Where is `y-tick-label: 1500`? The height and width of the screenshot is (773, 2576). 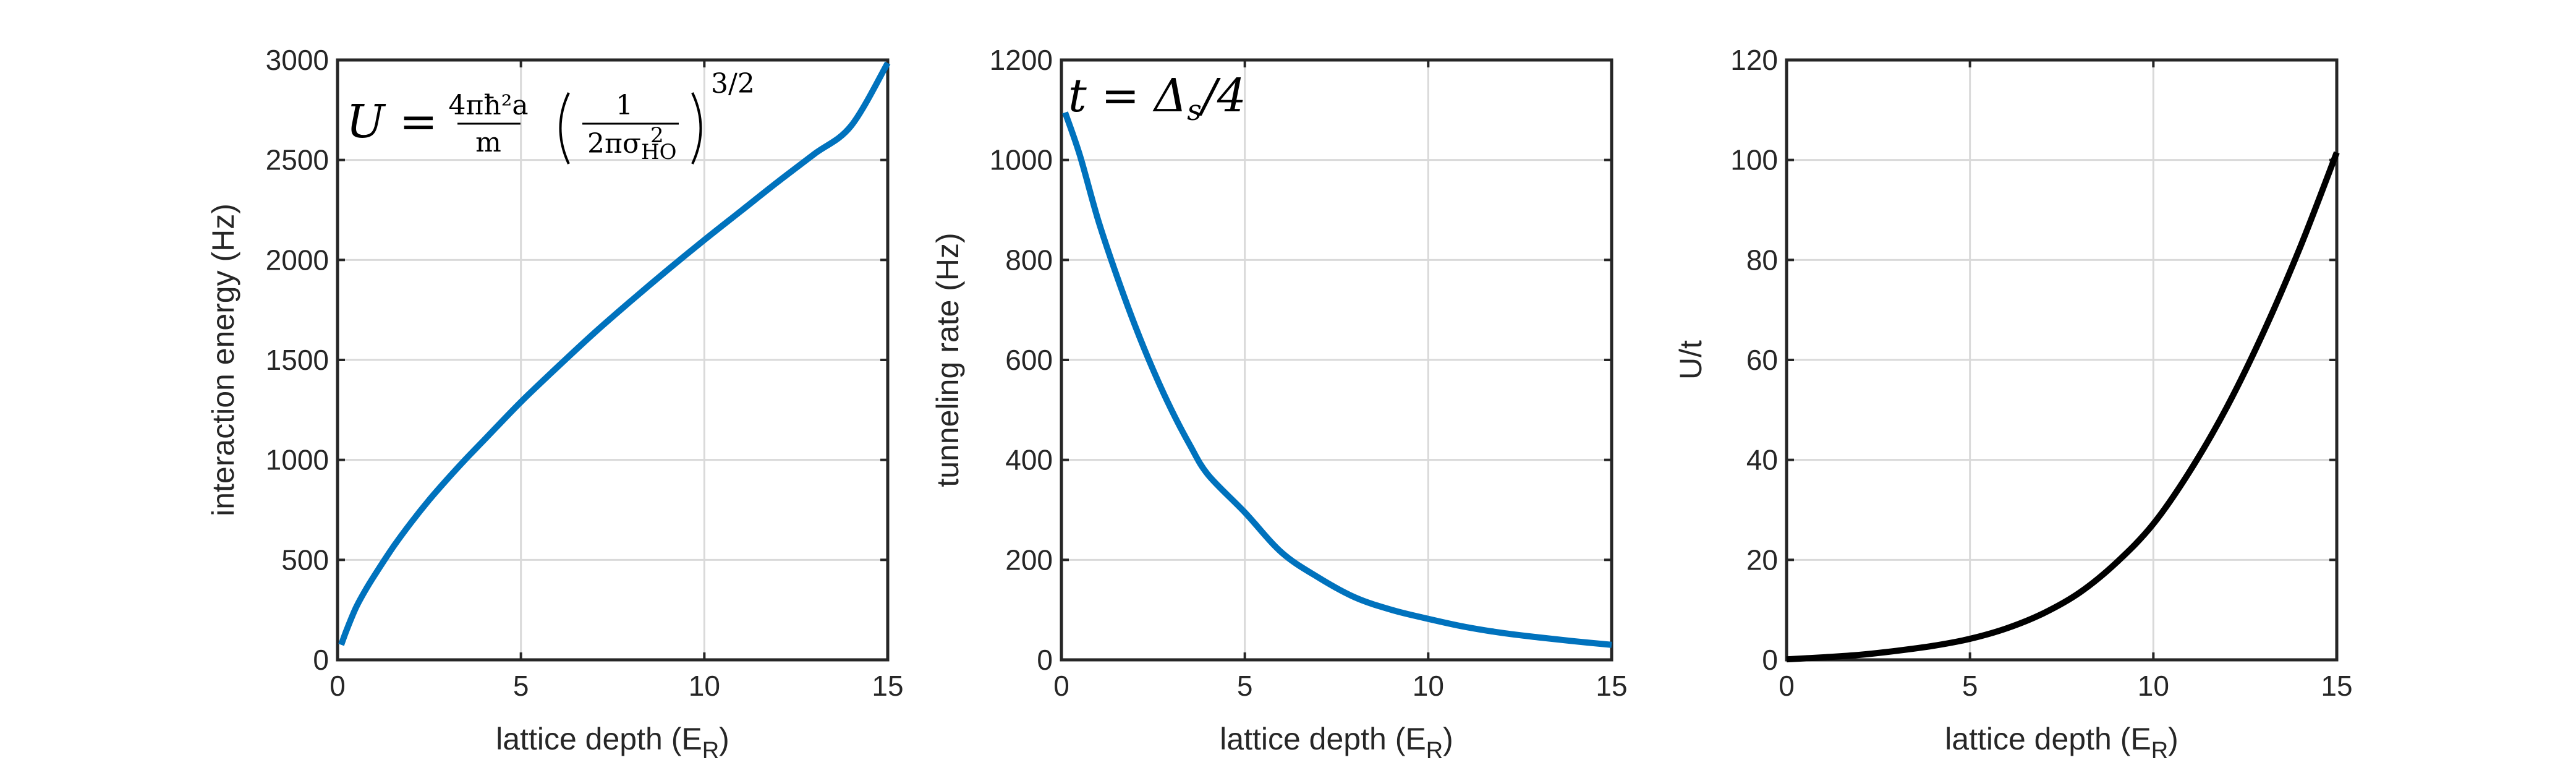
y-tick-label: 1500 is located at coordinates (297, 360).